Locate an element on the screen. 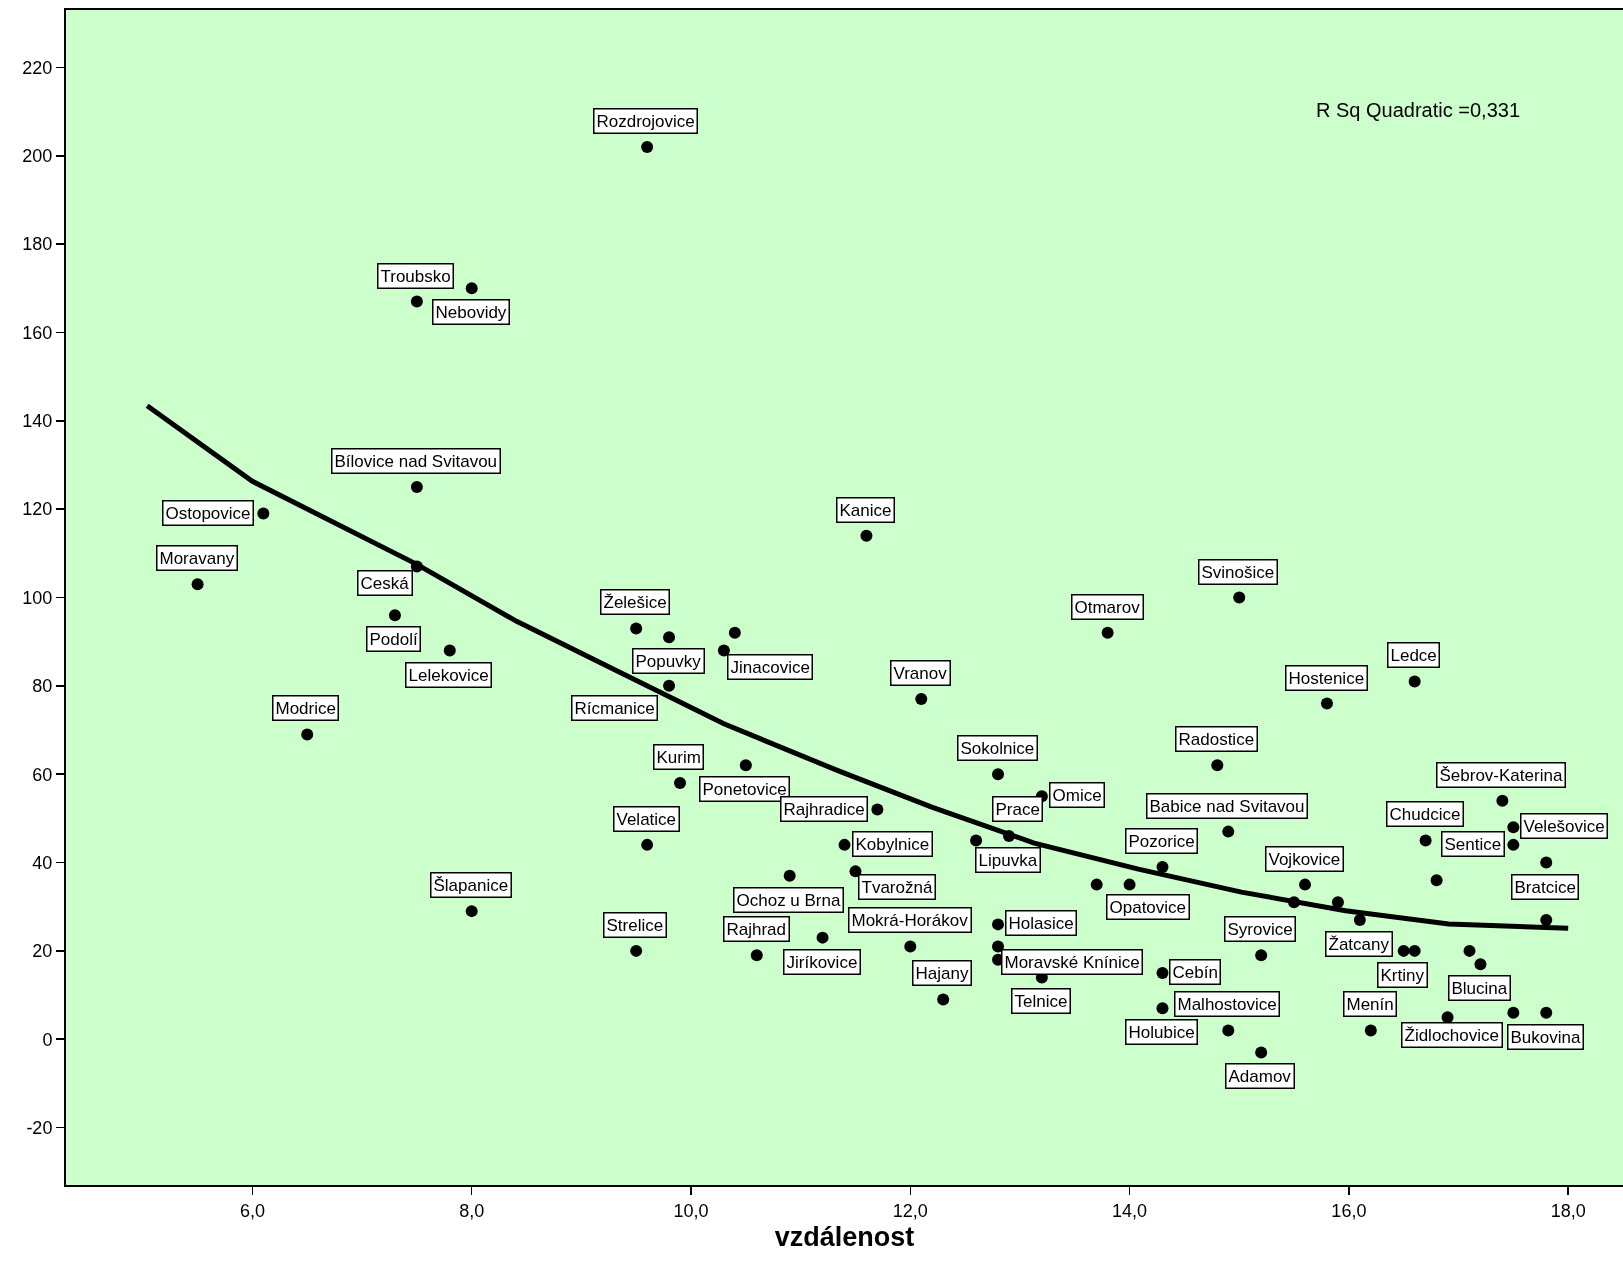 This screenshot has height=1274, width=1623. data-label: Jiríkovice is located at coordinates (822, 962).